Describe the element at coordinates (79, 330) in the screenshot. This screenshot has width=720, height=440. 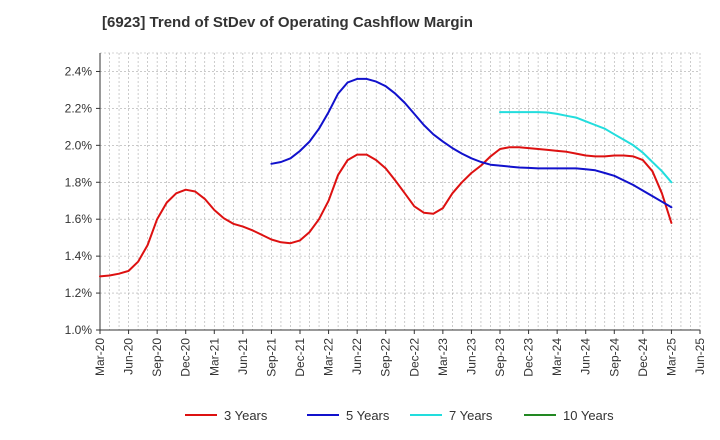
I see `y-tick-label: 1.0%` at that location.